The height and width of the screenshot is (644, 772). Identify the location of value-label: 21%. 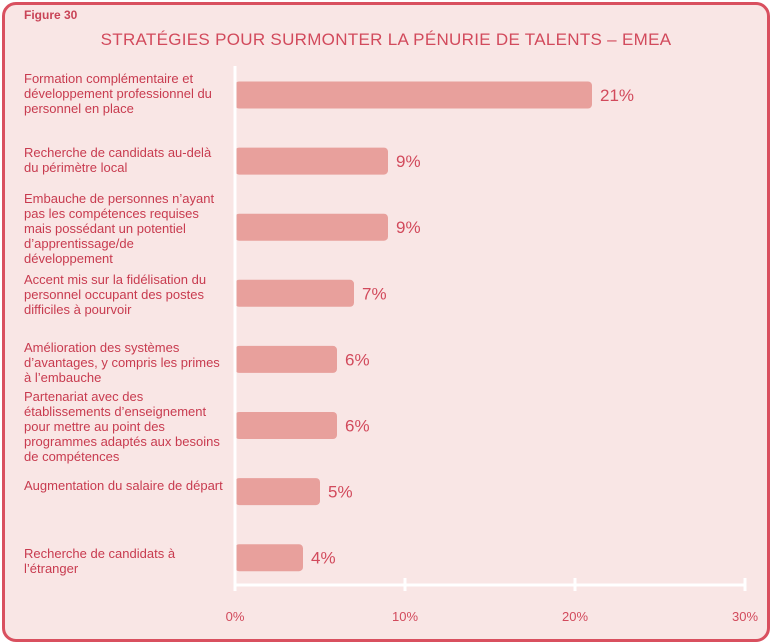
(617, 95).